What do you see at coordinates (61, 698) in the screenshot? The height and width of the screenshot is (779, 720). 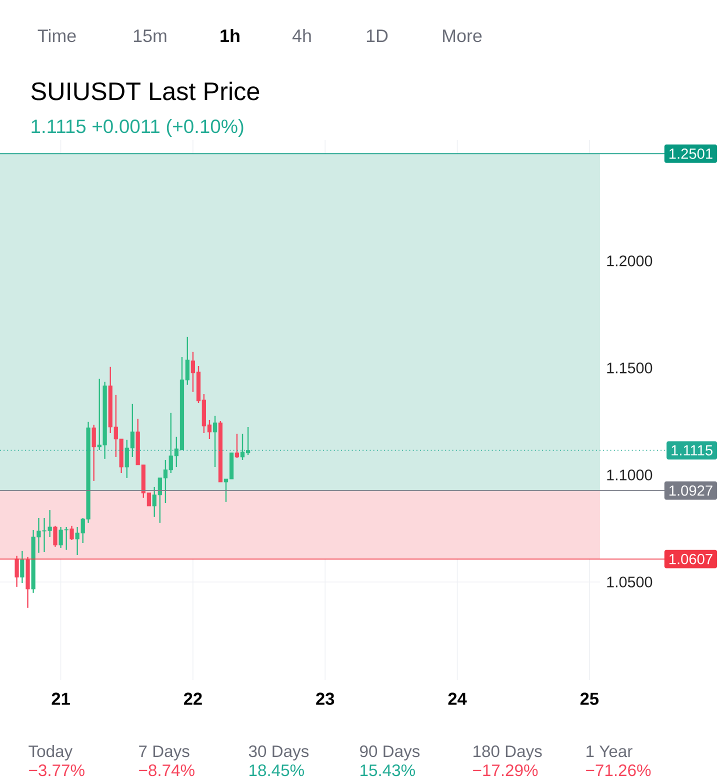 I see `x-tick-label: 21` at bounding box center [61, 698].